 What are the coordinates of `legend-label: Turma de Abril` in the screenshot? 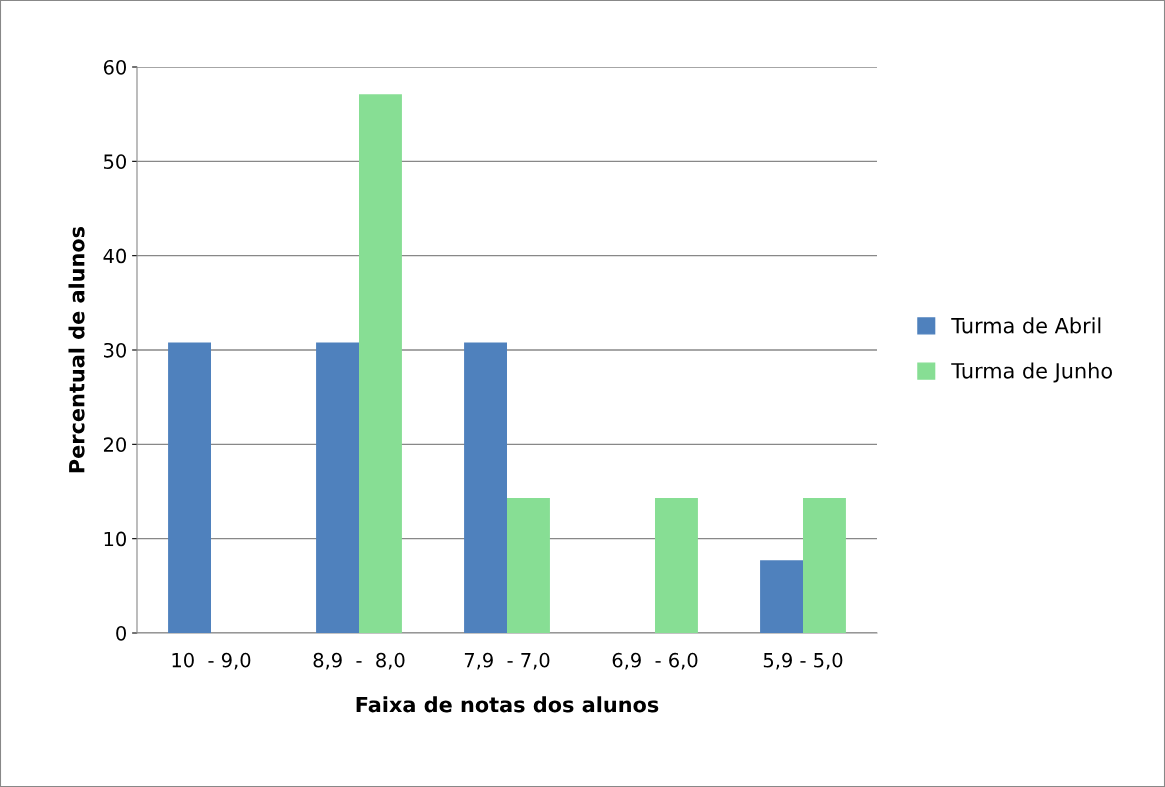 It's located at (1026, 325).